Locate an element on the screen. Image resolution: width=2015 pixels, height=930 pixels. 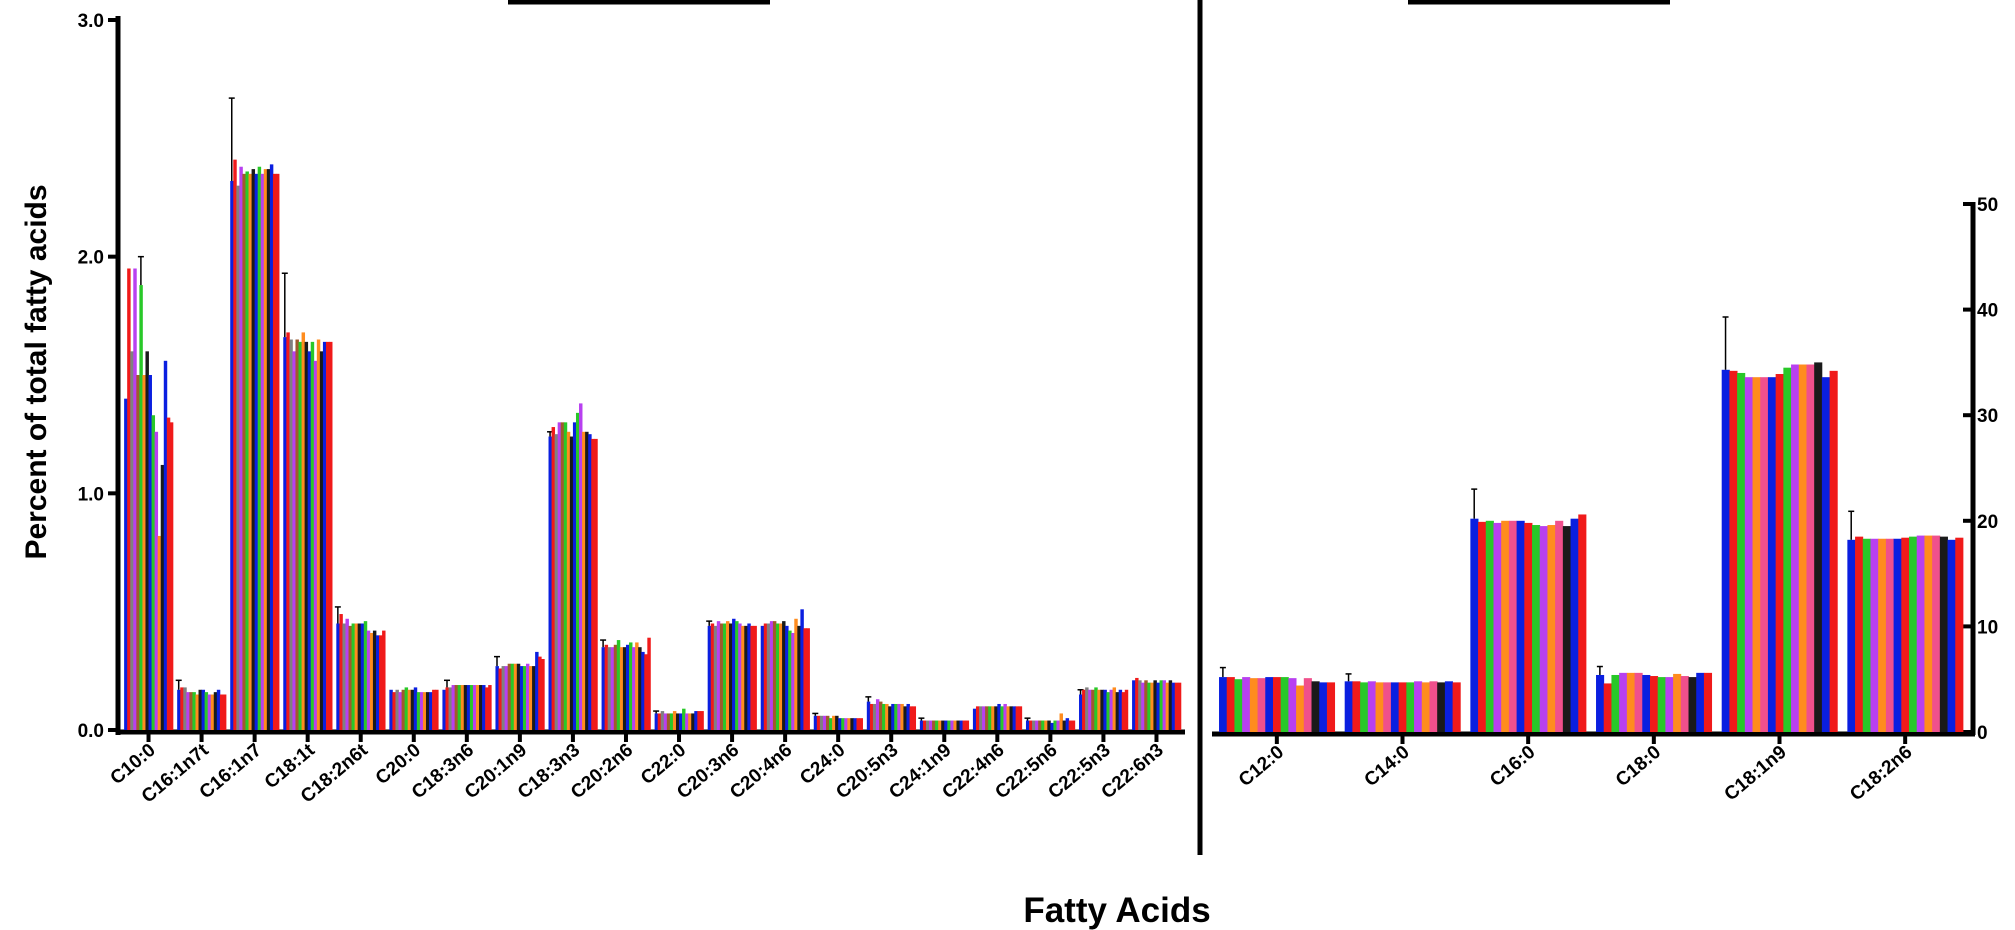
left-y-ticks: 0.0 1.0 2.0 3.0 is located at coordinates (98, 376).